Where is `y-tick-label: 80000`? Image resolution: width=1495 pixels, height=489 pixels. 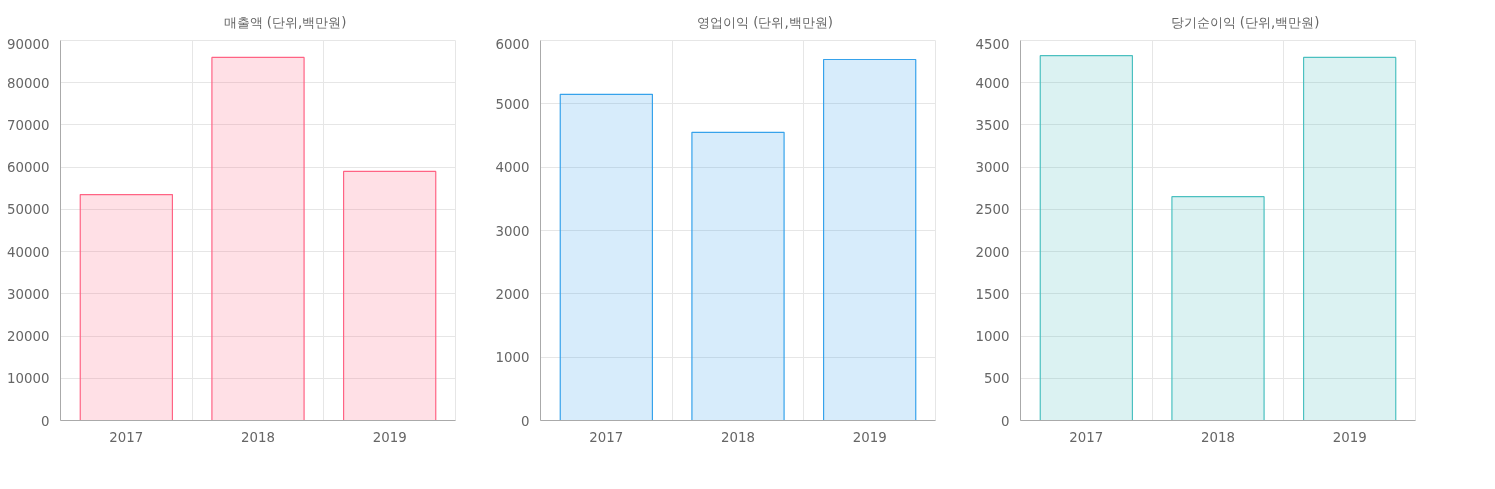
y-tick-label: 80000 is located at coordinates (28, 83).